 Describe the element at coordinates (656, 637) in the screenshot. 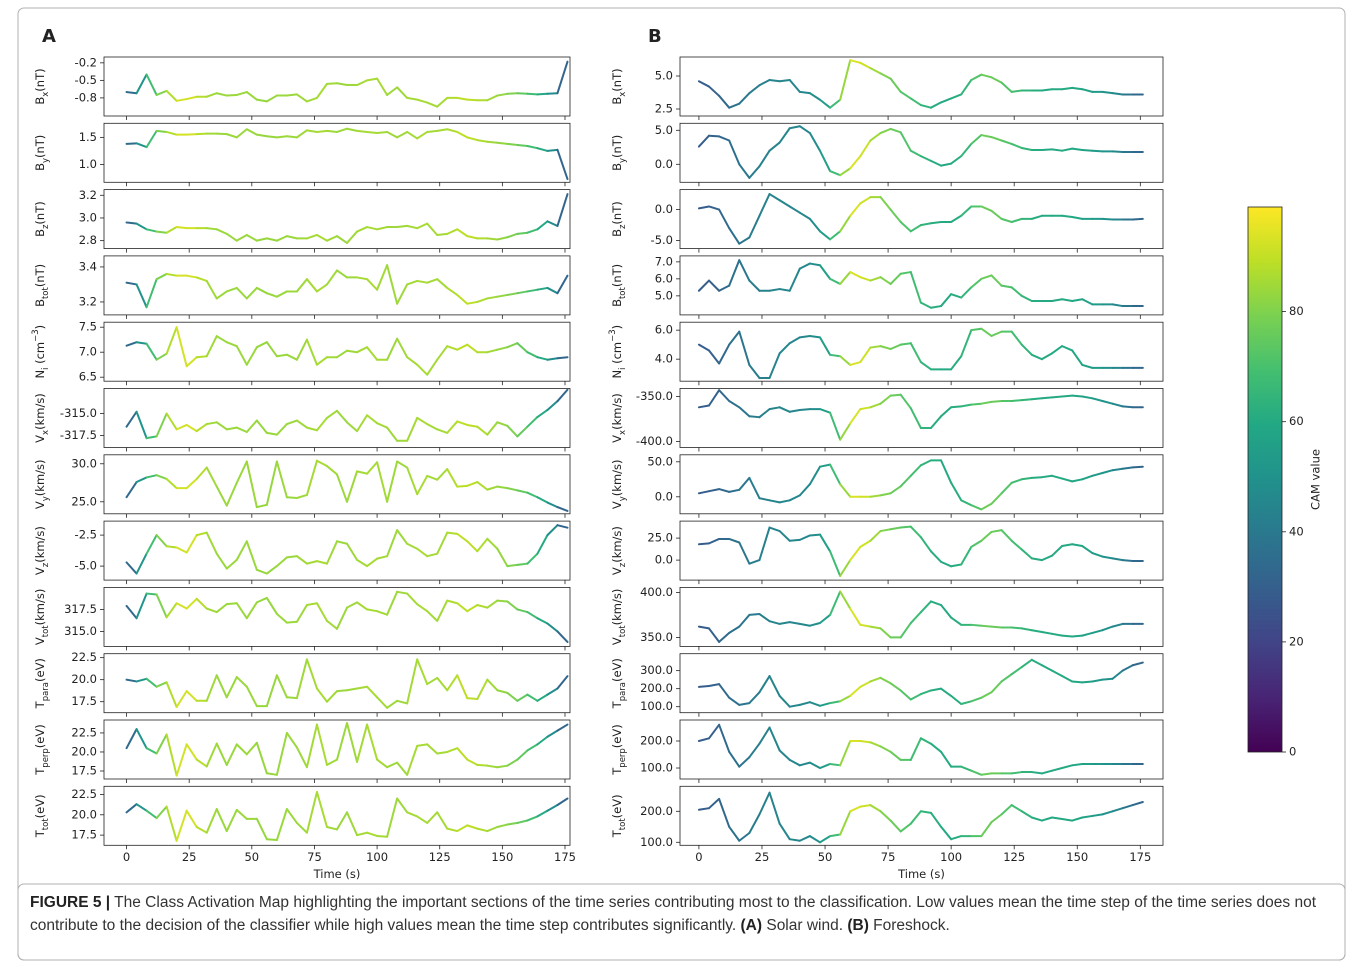

I see `y-tick-label: 350.0` at that location.